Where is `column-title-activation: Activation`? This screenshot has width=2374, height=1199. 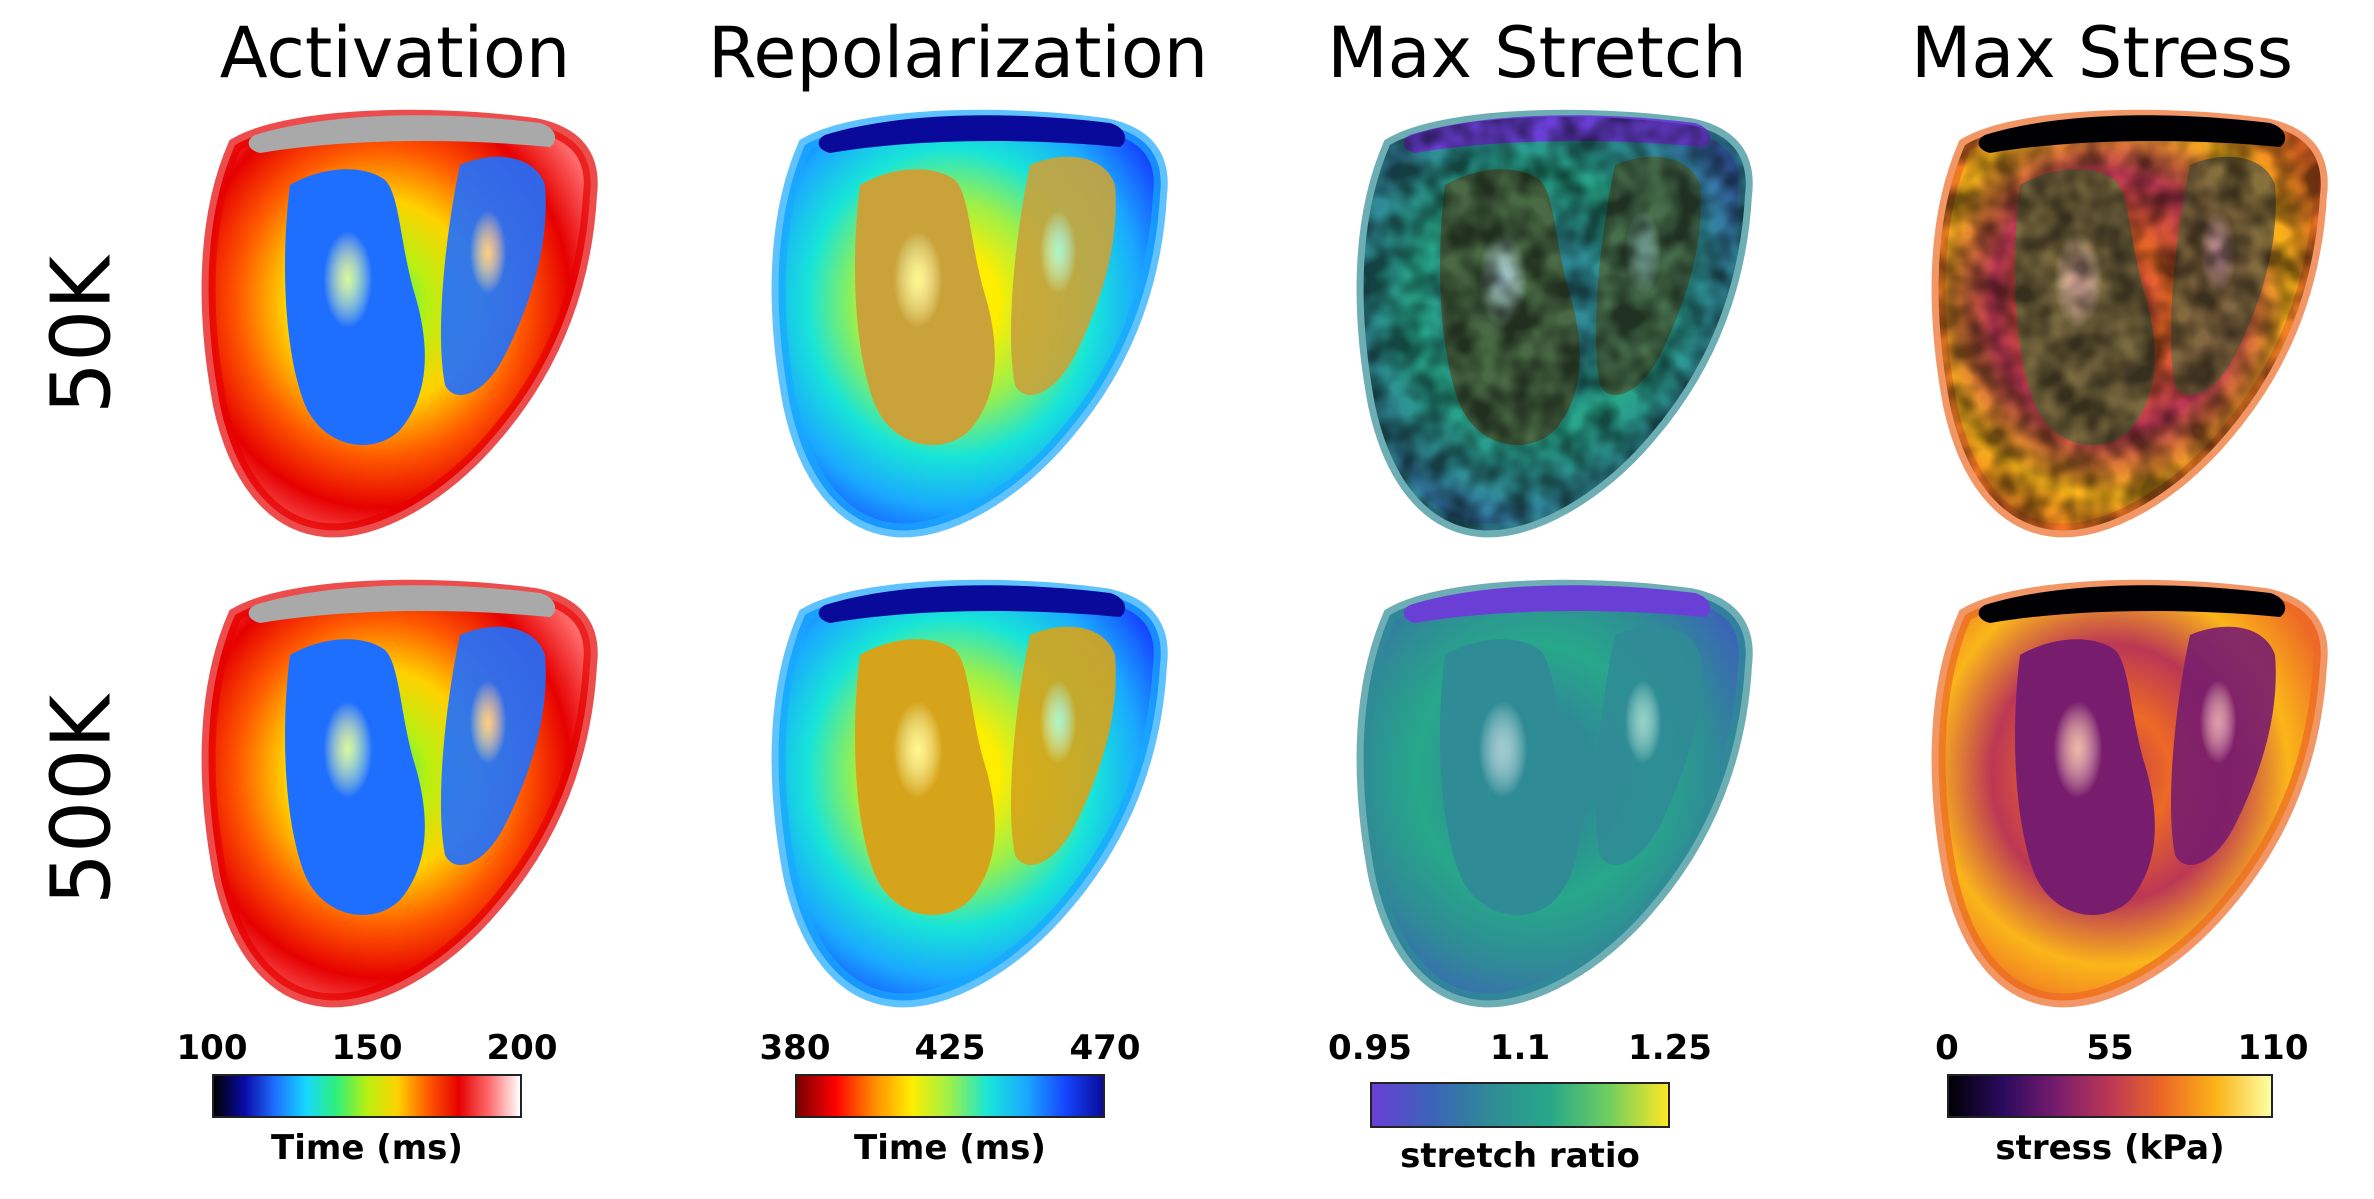 column-title-activation: Activation is located at coordinates (395, 53).